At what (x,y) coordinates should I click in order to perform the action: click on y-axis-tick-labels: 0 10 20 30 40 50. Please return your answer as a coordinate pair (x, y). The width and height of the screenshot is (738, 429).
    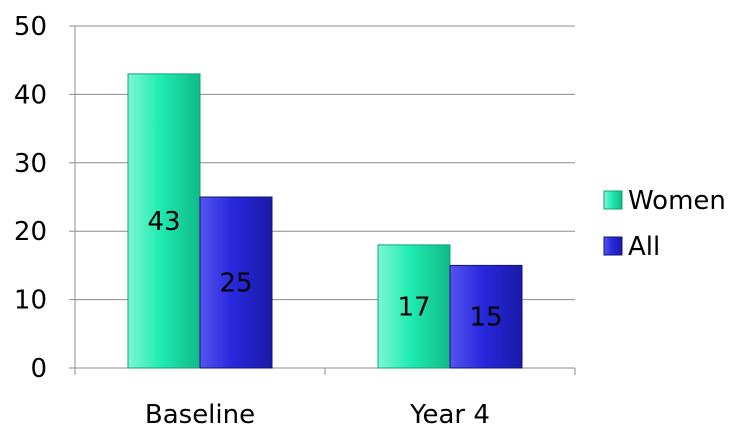
    Looking at the image, I should click on (30, 198).